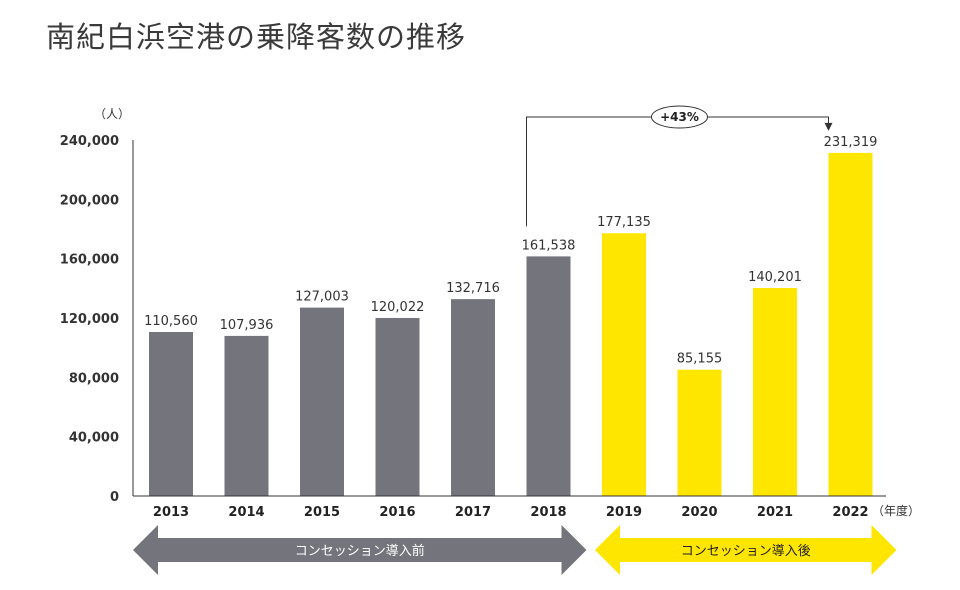 This screenshot has height=590, width=960. I want to click on category-label: 2019, so click(624, 512).